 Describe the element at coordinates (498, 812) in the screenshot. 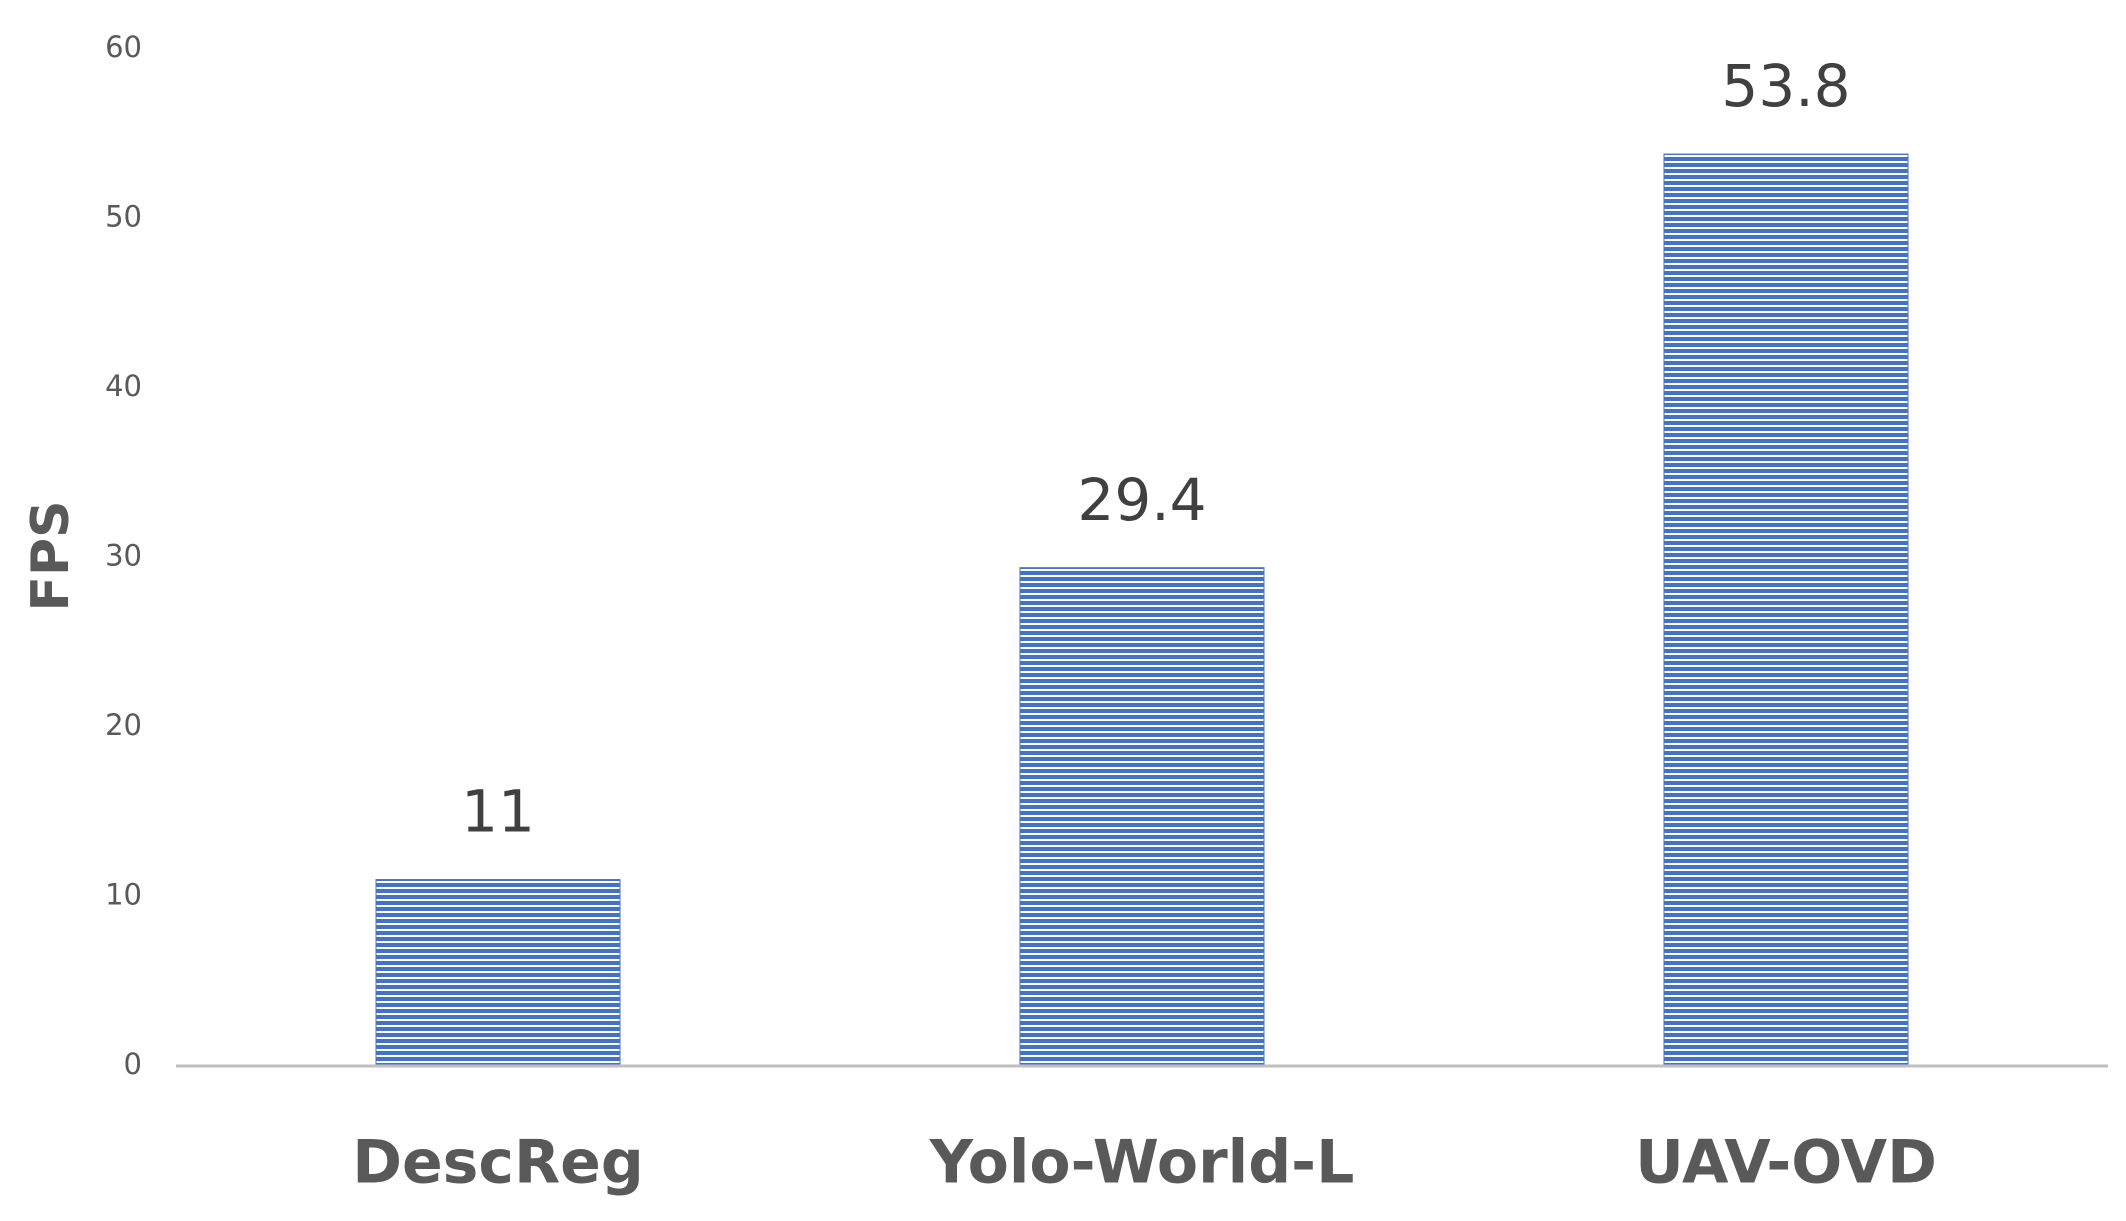

I see `data-label: 11` at that location.